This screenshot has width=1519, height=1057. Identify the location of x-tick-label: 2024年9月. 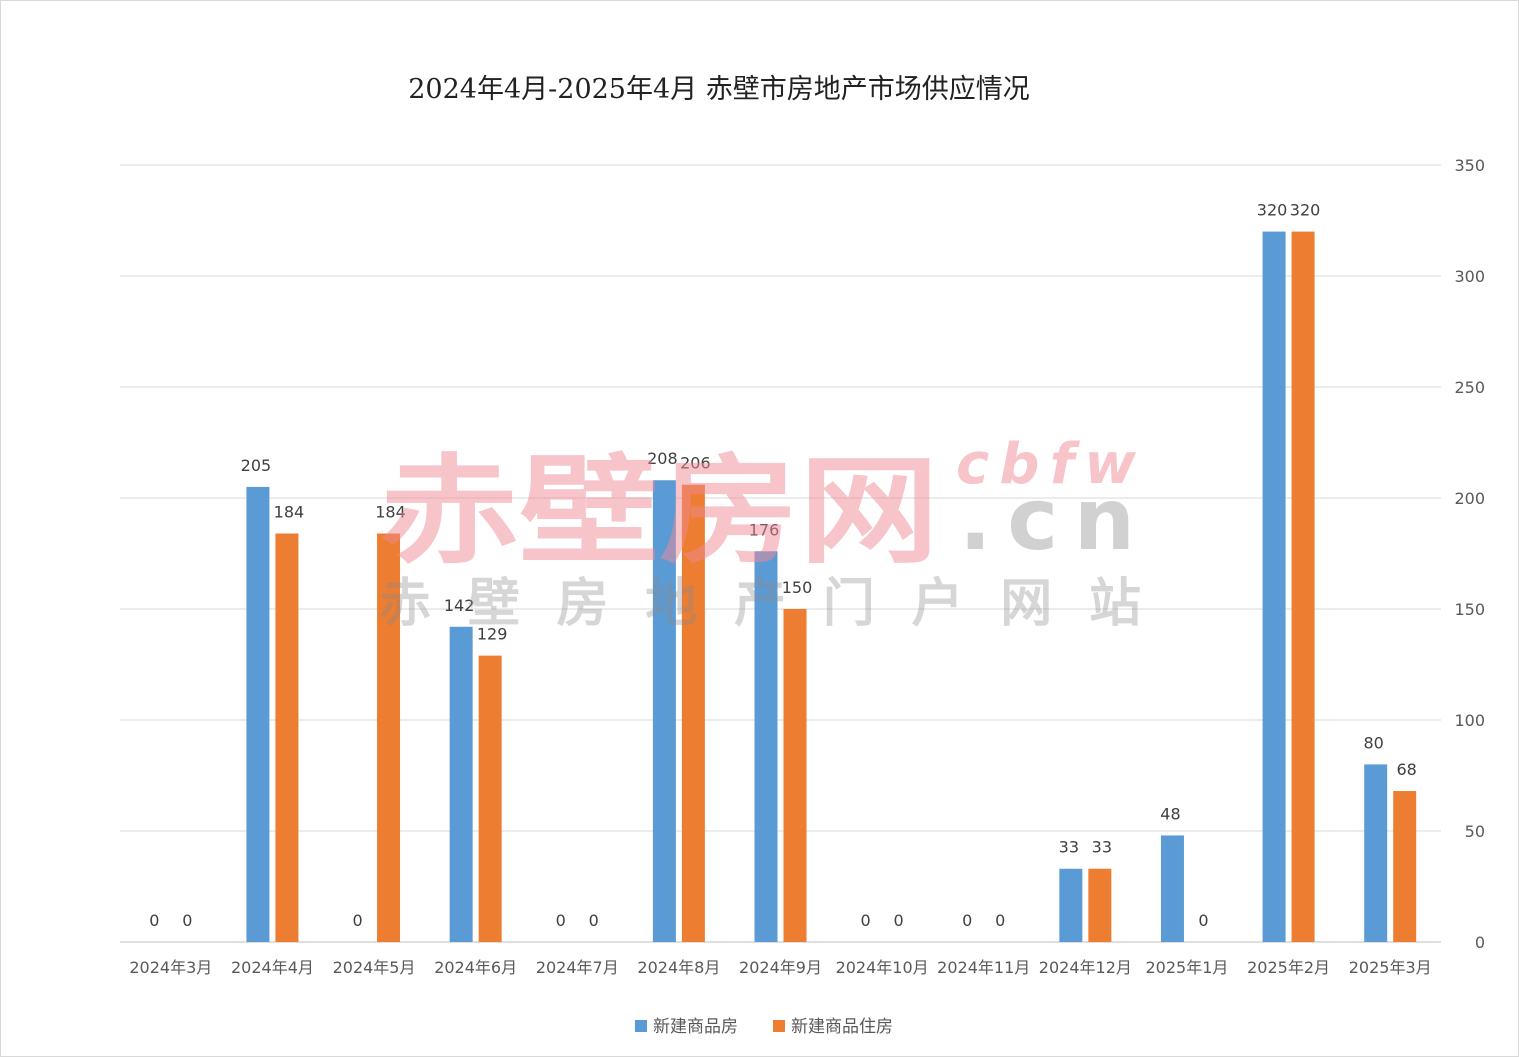
(780, 967).